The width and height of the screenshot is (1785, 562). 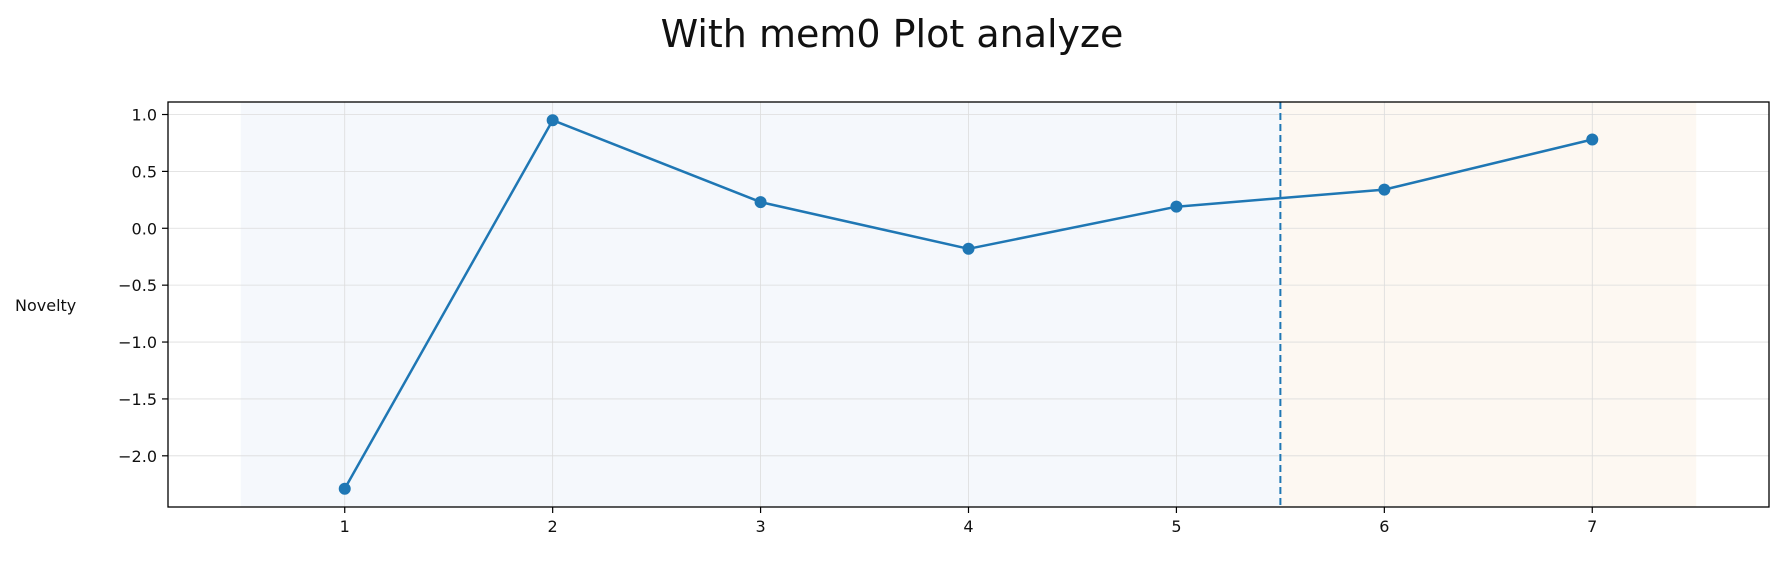 What do you see at coordinates (553, 526) in the screenshot?
I see `x-tick-label-2: 2` at bounding box center [553, 526].